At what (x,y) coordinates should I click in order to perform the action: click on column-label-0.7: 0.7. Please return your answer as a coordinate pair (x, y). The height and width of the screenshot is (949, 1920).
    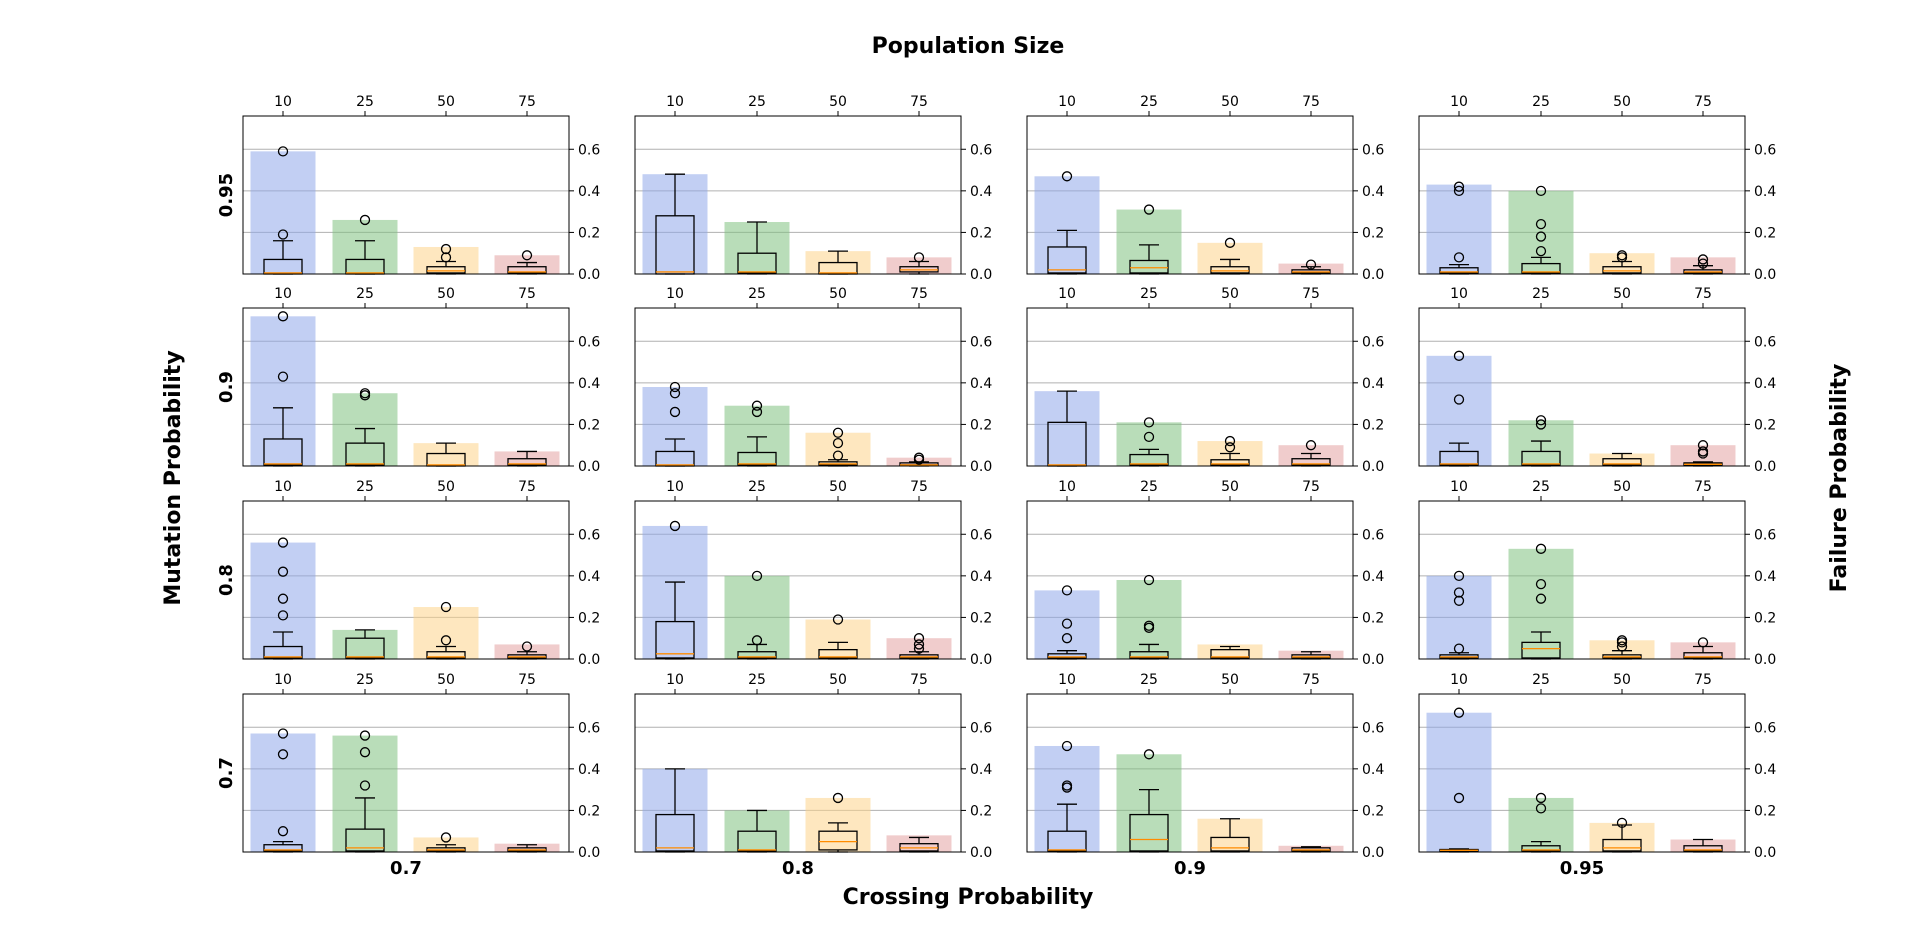
    Looking at the image, I should click on (406, 868).